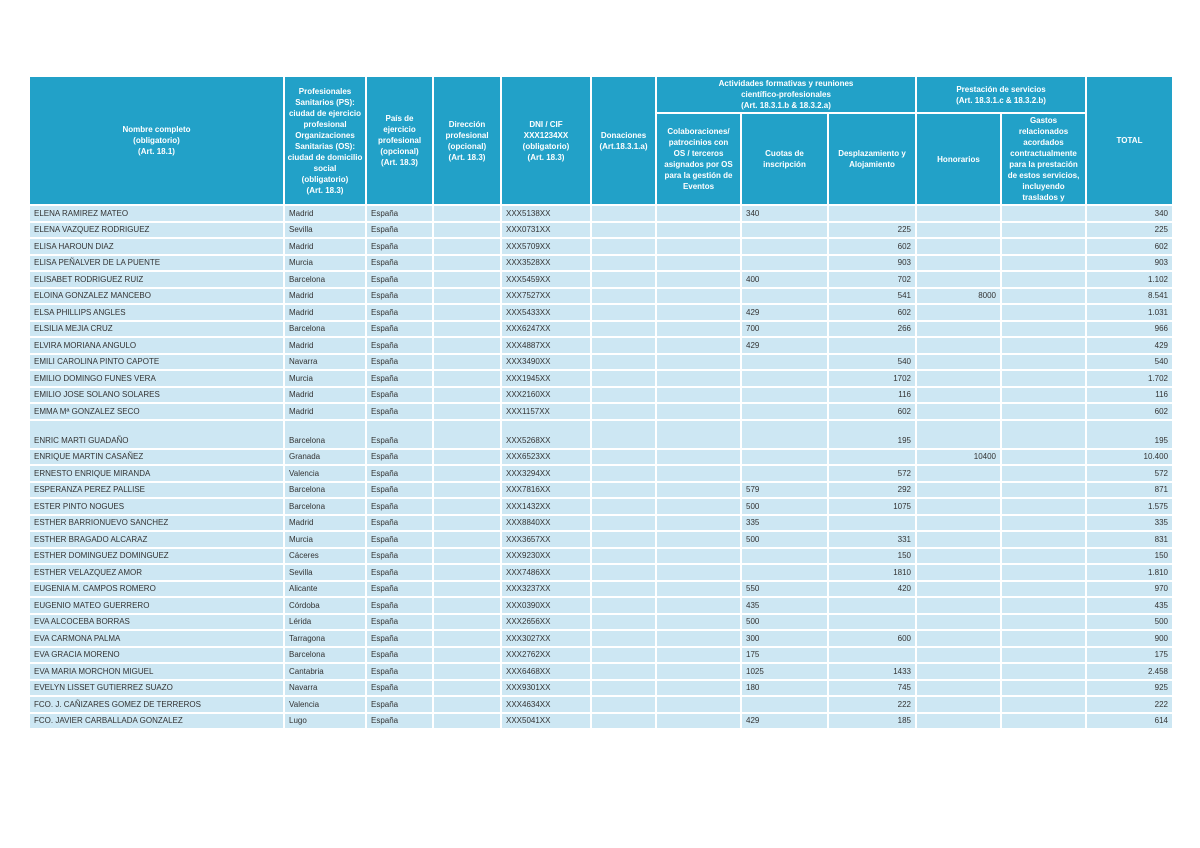  What do you see at coordinates (546, 555) in the screenshot?
I see `cell-dni: XXX9230XX` at bounding box center [546, 555].